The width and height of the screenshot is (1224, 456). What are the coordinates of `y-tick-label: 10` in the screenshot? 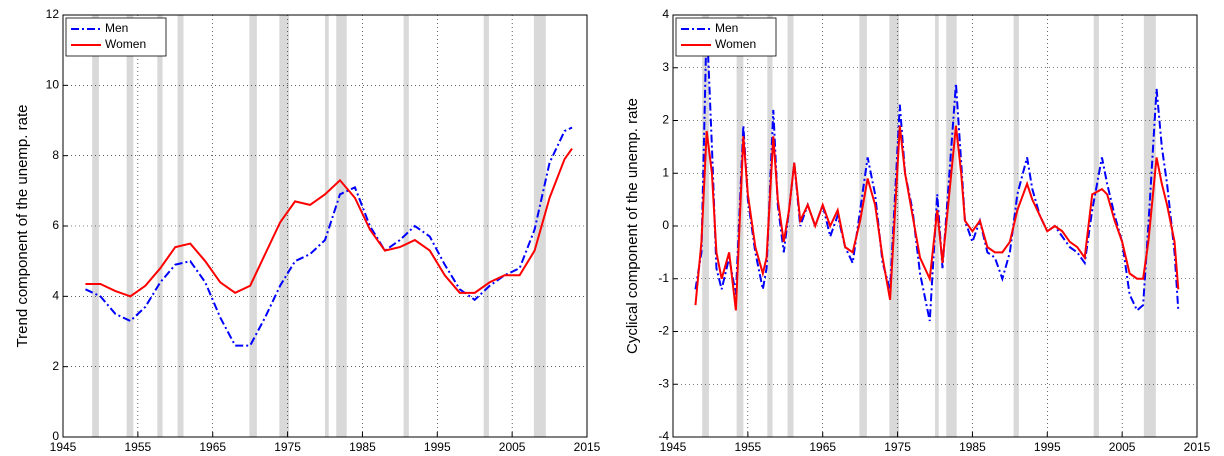 It's located at (53, 85).